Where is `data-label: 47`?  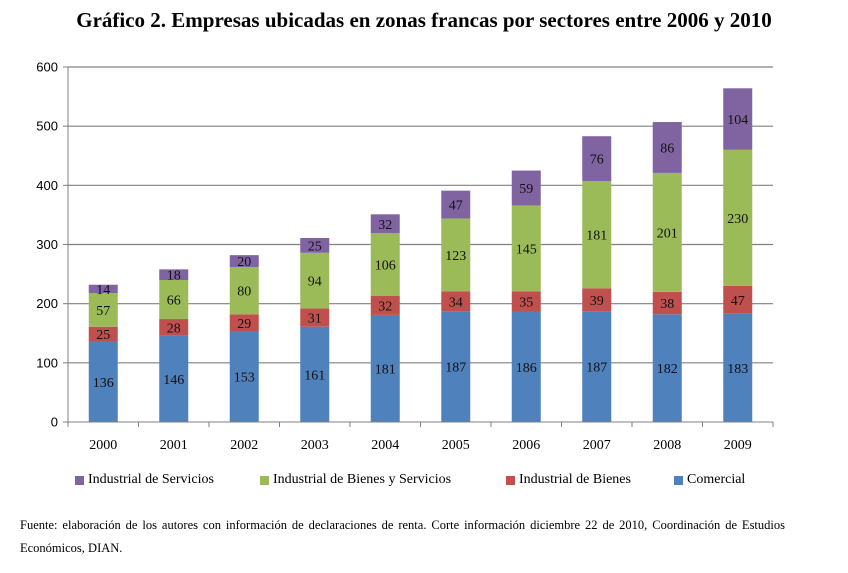 data-label: 47 is located at coordinates (738, 301).